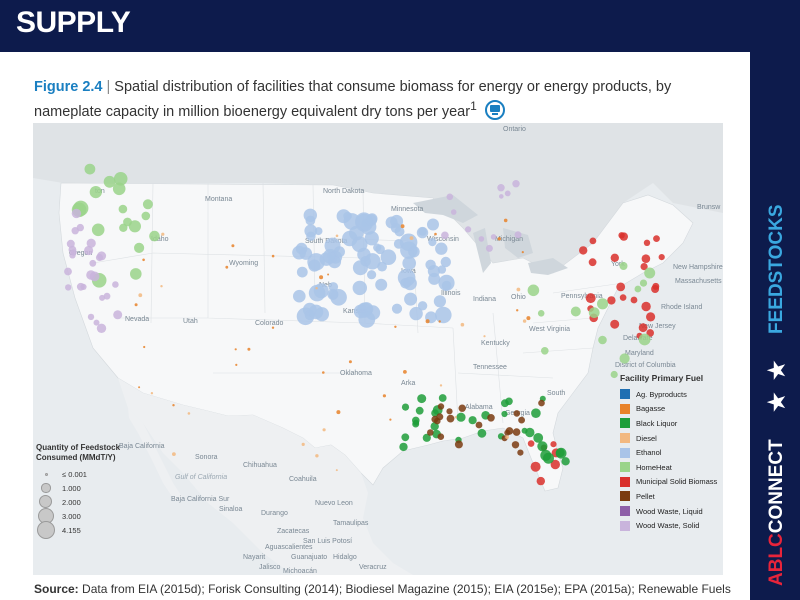 Image resolution: width=800 pixels, height=600 pixels. Describe the element at coordinates (675, 496) in the screenshot. I see `legend-item-pellet: Pellet` at that location.